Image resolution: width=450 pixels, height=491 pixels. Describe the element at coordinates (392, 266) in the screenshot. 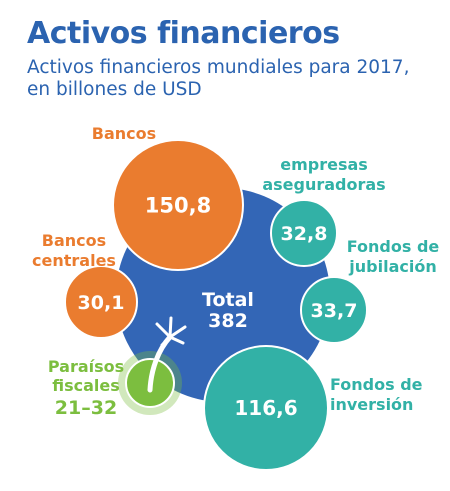

I see `label-fondos-jubilacion-line-2: jubilación` at that location.